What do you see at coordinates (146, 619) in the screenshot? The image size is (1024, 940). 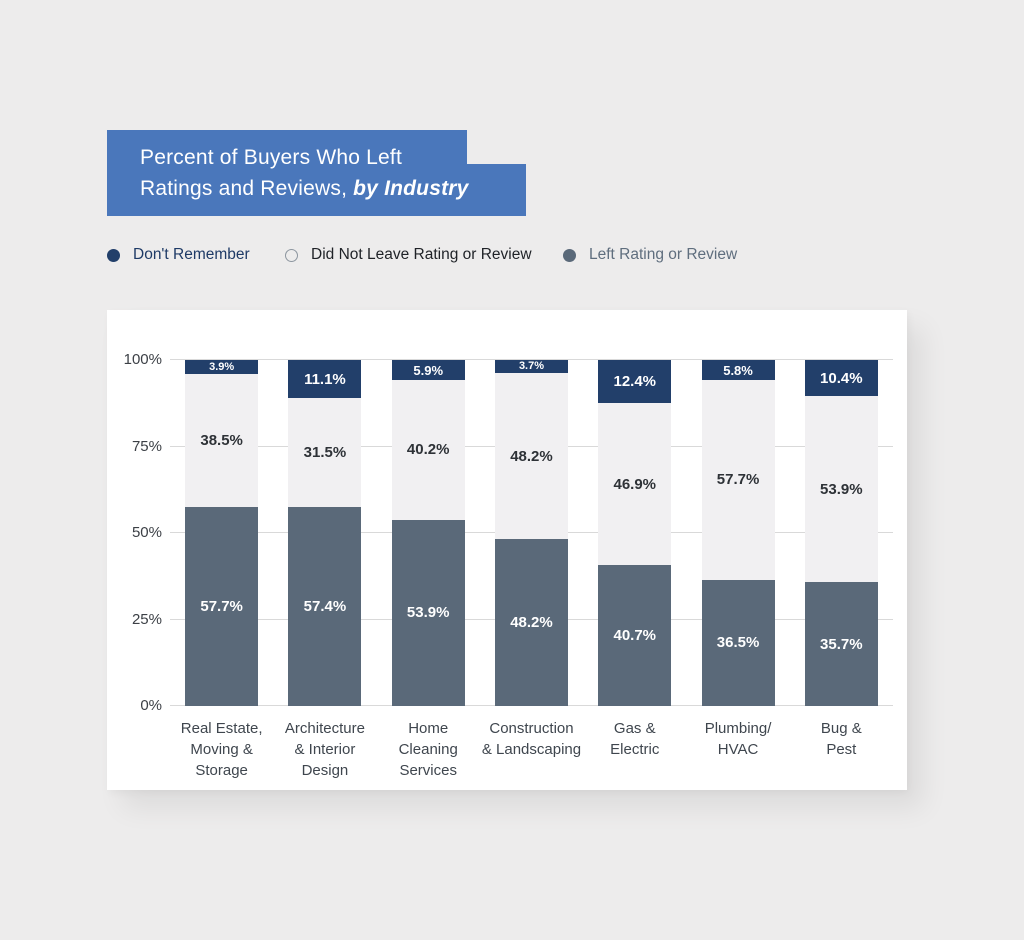 I see `y-axis-label: 25%` at bounding box center [146, 619].